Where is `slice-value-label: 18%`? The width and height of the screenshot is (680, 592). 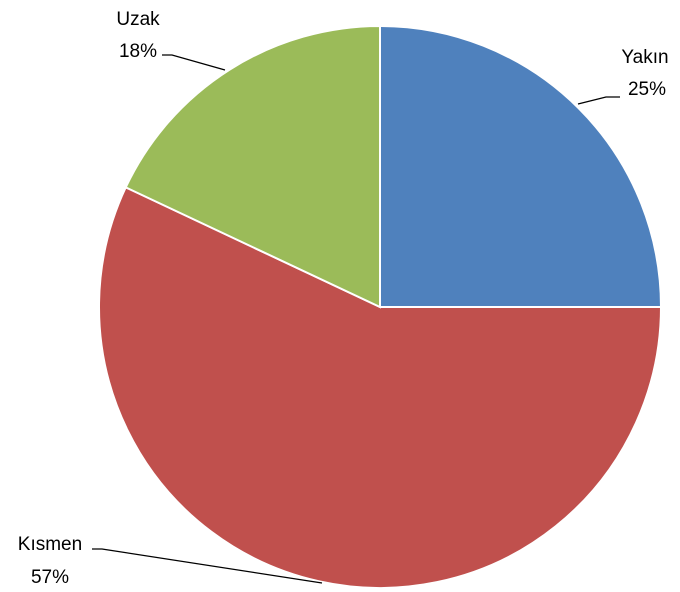
slice-value-label: 18% is located at coordinates (138, 51).